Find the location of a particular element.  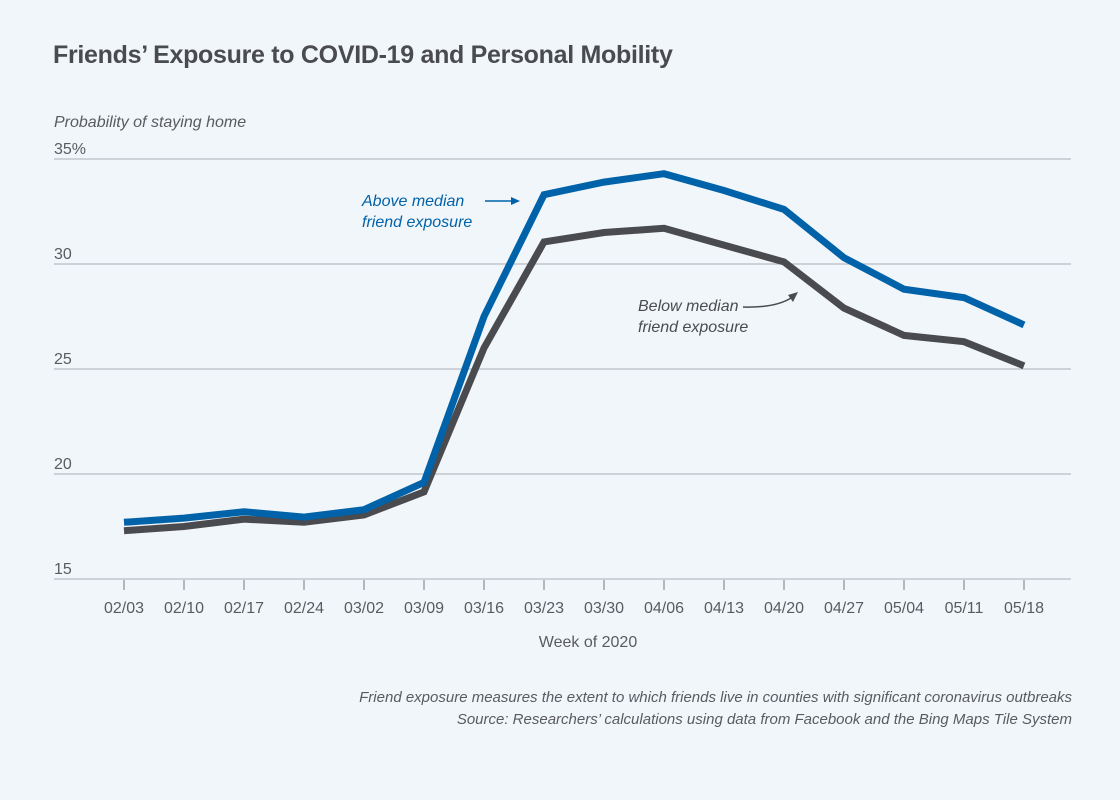

x-tick-label: 03/16 is located at coordinates (484, 608).